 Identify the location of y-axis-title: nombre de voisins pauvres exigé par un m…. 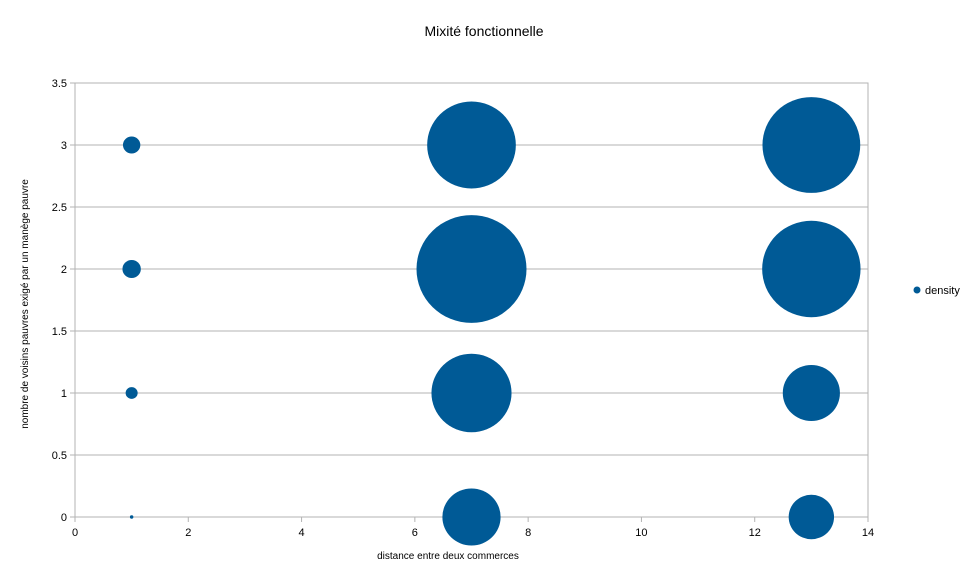
(25, 304).